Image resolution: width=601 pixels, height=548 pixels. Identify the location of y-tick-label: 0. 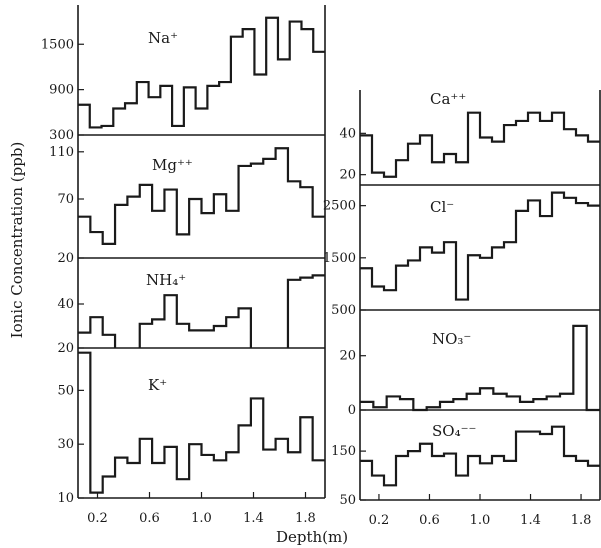
(352, 410).